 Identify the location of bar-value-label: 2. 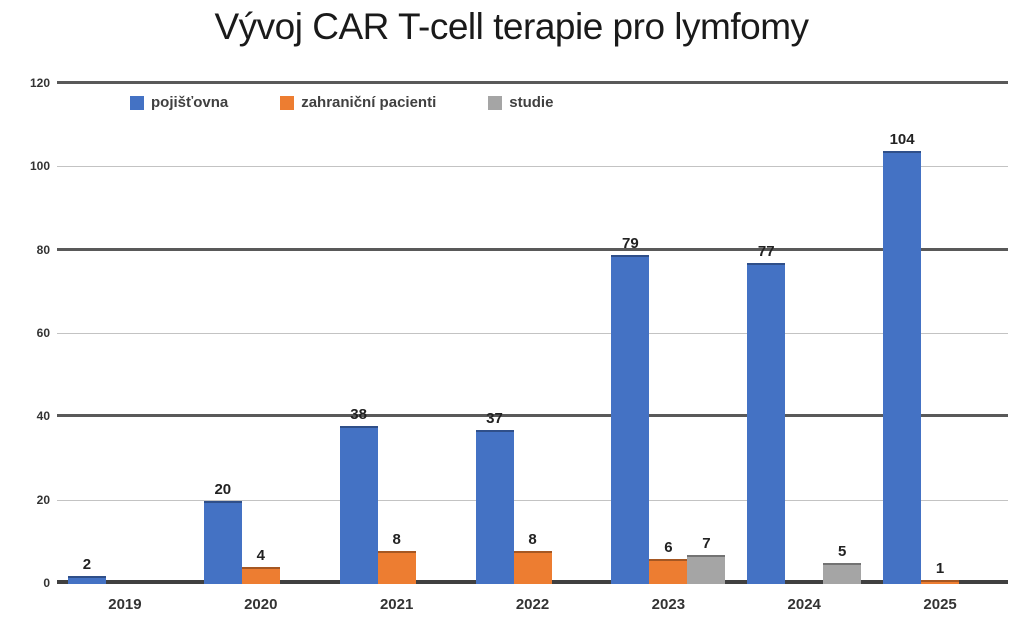
(87, 564).